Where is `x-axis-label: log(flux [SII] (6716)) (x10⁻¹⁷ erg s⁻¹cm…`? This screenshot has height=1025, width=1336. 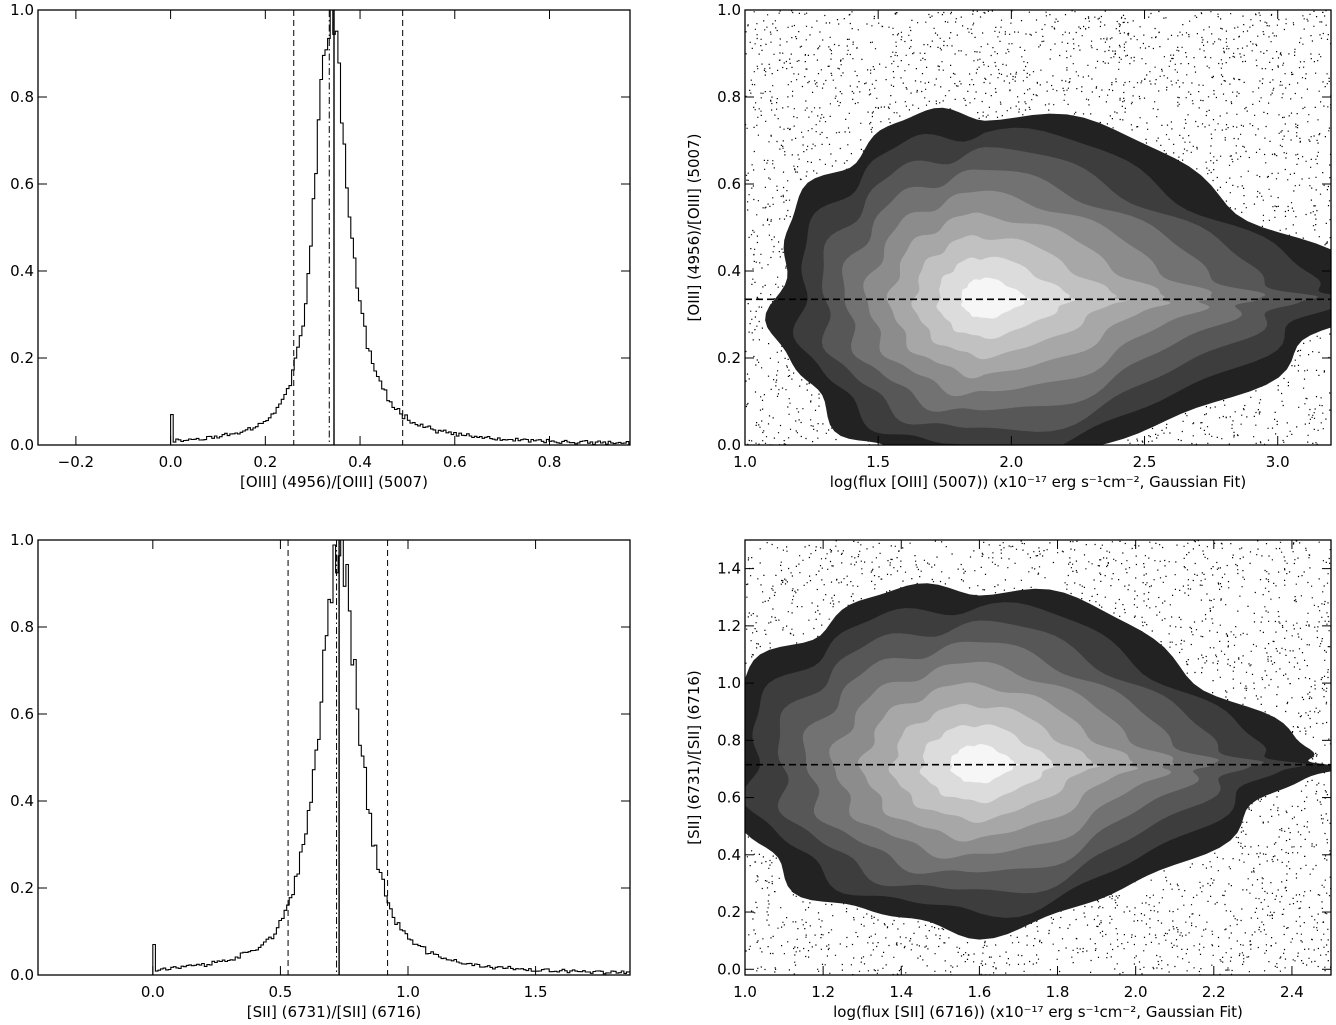 x-axis-label: log(flux [SII] (6716)) (x10⁻¹⁷ erg s⁻¹cm… is located at coordinates (1038, 1012).